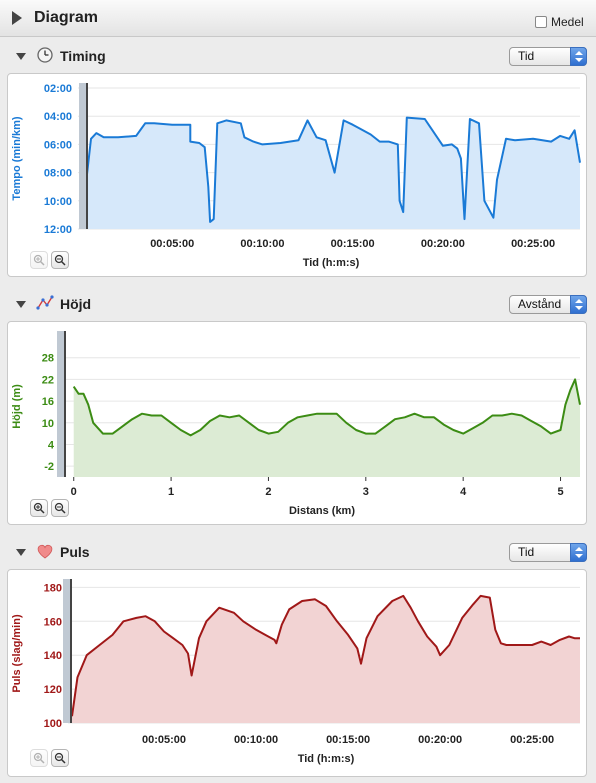  I want to click on section-title: Timing, so click(83, 56).